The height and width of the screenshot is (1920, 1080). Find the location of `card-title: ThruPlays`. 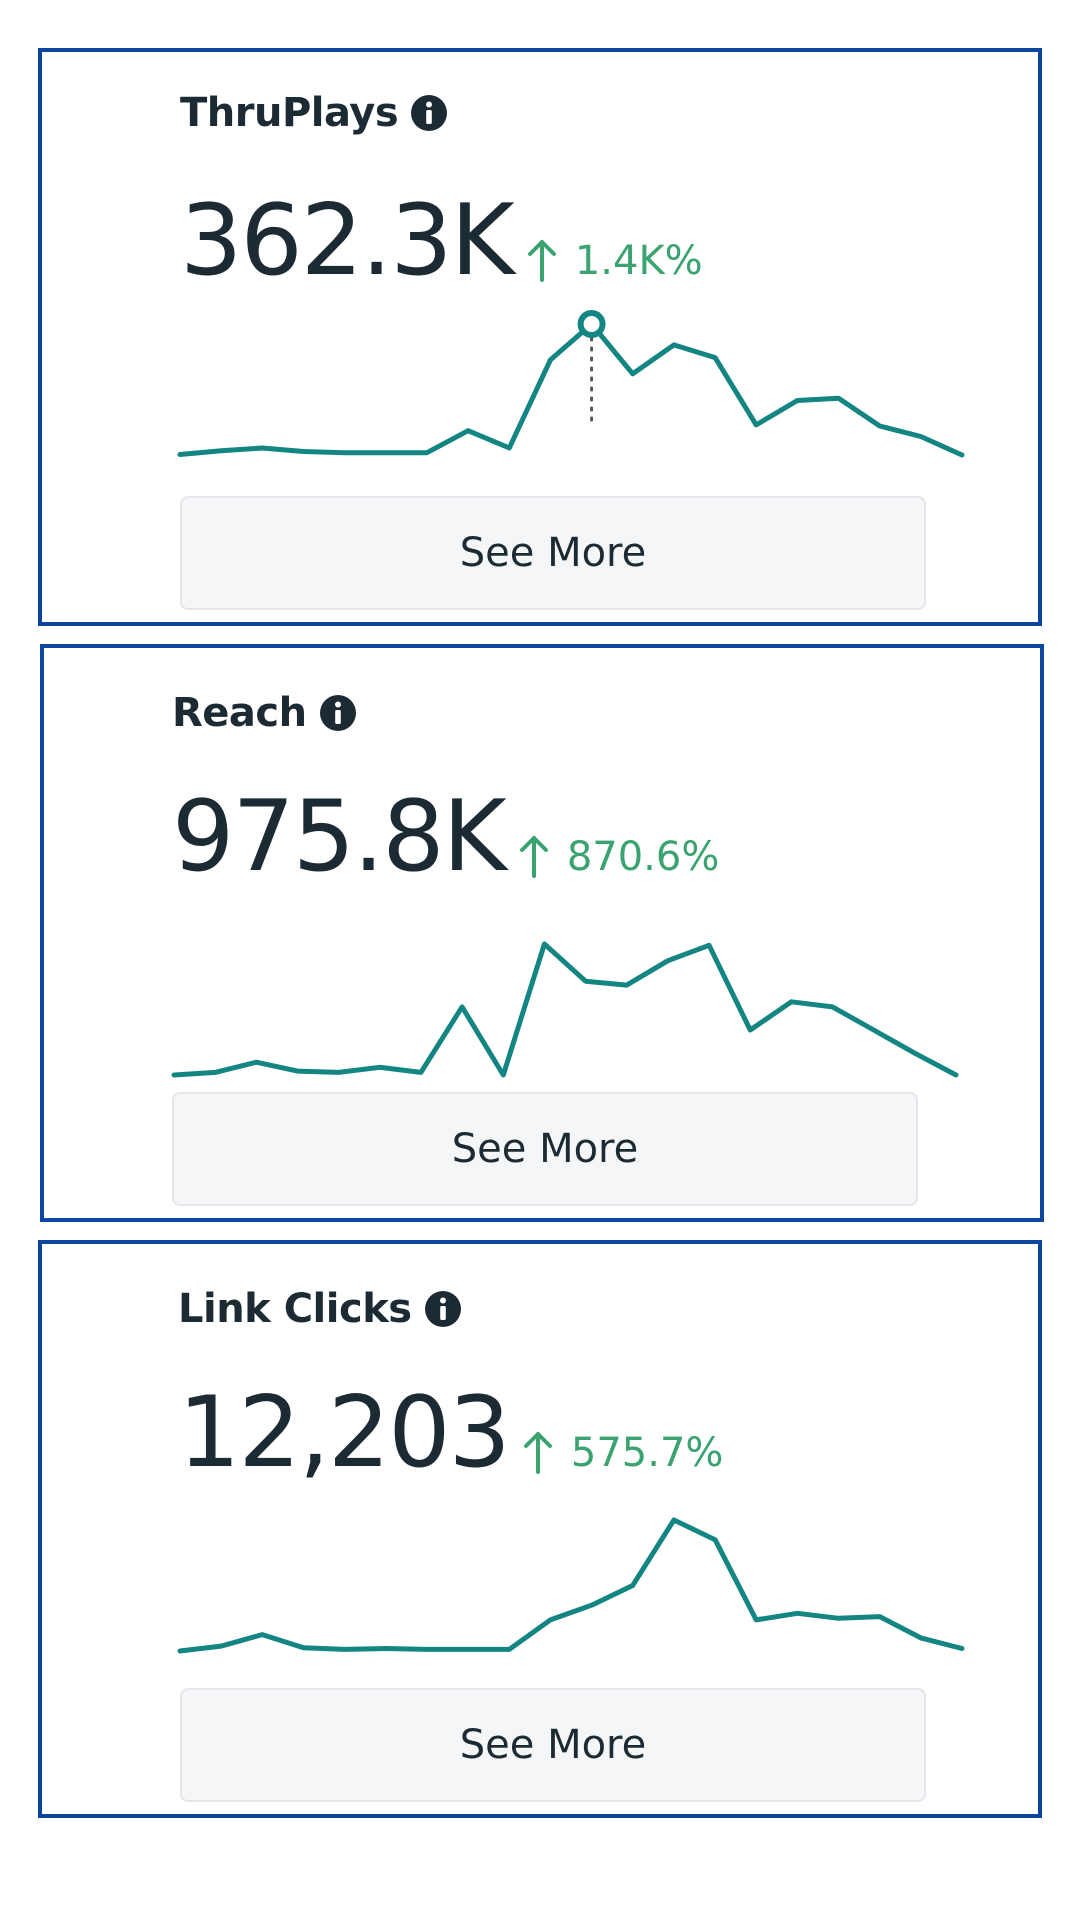

card-title: ThruPlays is located at coordinates (289, 113).